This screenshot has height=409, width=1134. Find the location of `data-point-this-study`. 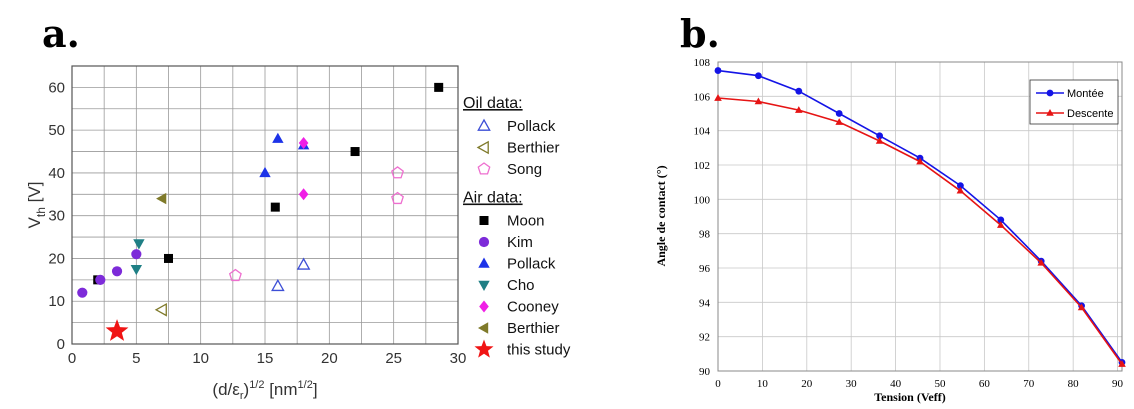

data-point-this-study is located at coordinates (117, 330).